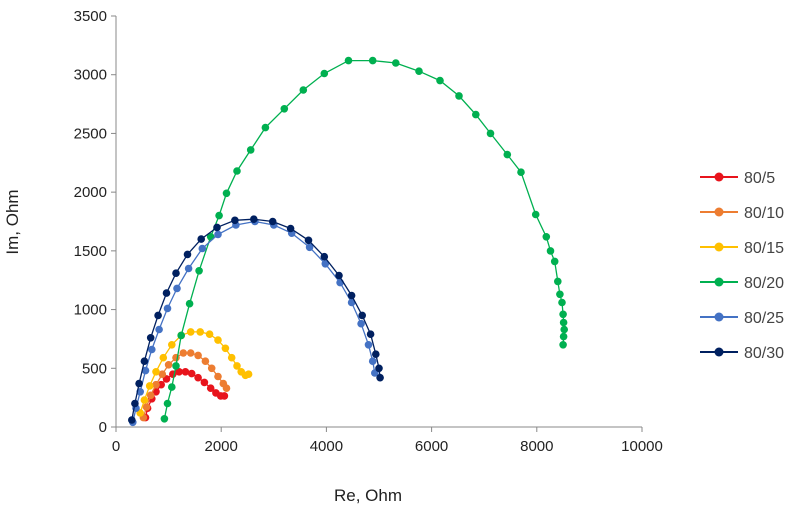 This screenshot has height=510, width=808. What do you see at coordinates (90, 75) in the screenshot?
I see `y-tick-label: 3000` at bounding box center [90, 75].